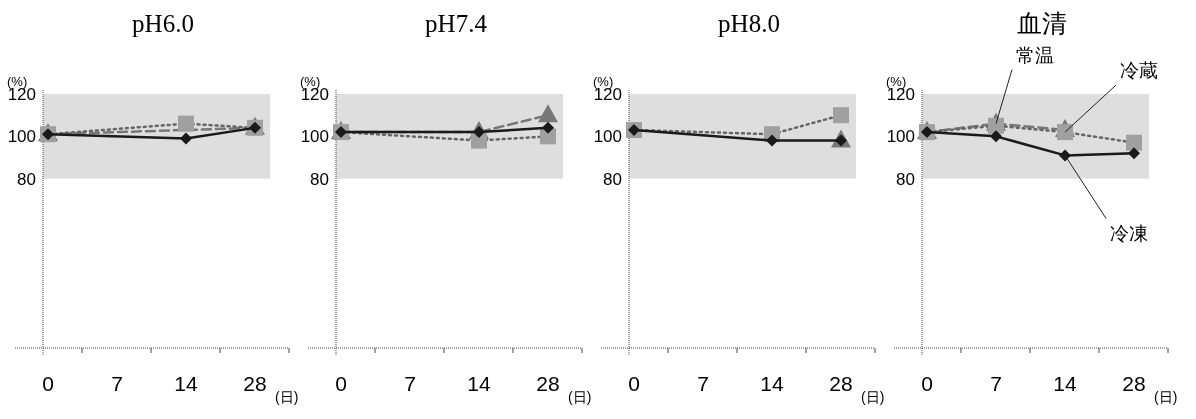 Image resolution: width=1196 pixels, height=419 pixels. I want to click on annotation: 冷凍, so click(1129, 234).